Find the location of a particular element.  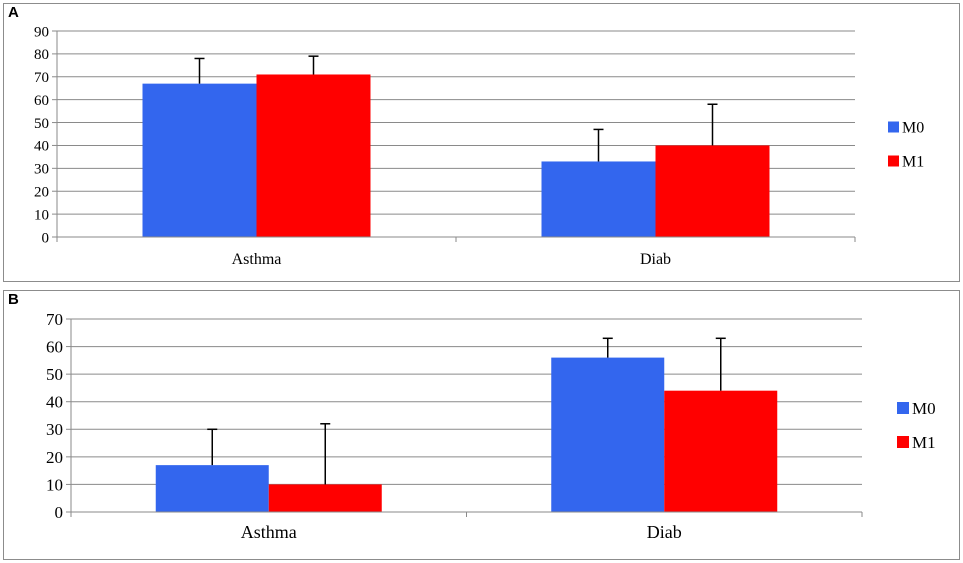

y-tick-label: 80 is located at coordinates (41, 55).